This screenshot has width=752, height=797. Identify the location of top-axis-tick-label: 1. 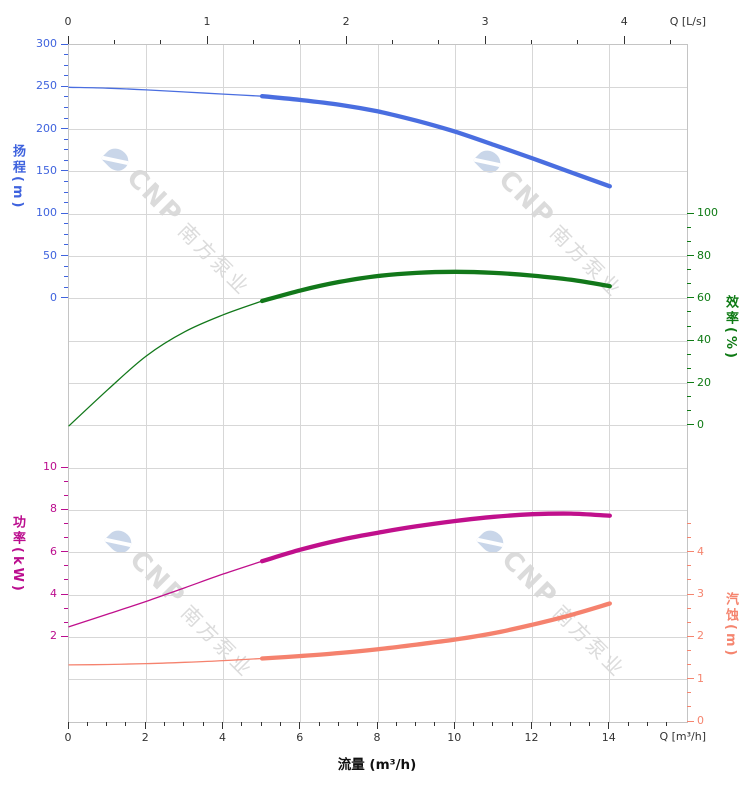
(207, 21).